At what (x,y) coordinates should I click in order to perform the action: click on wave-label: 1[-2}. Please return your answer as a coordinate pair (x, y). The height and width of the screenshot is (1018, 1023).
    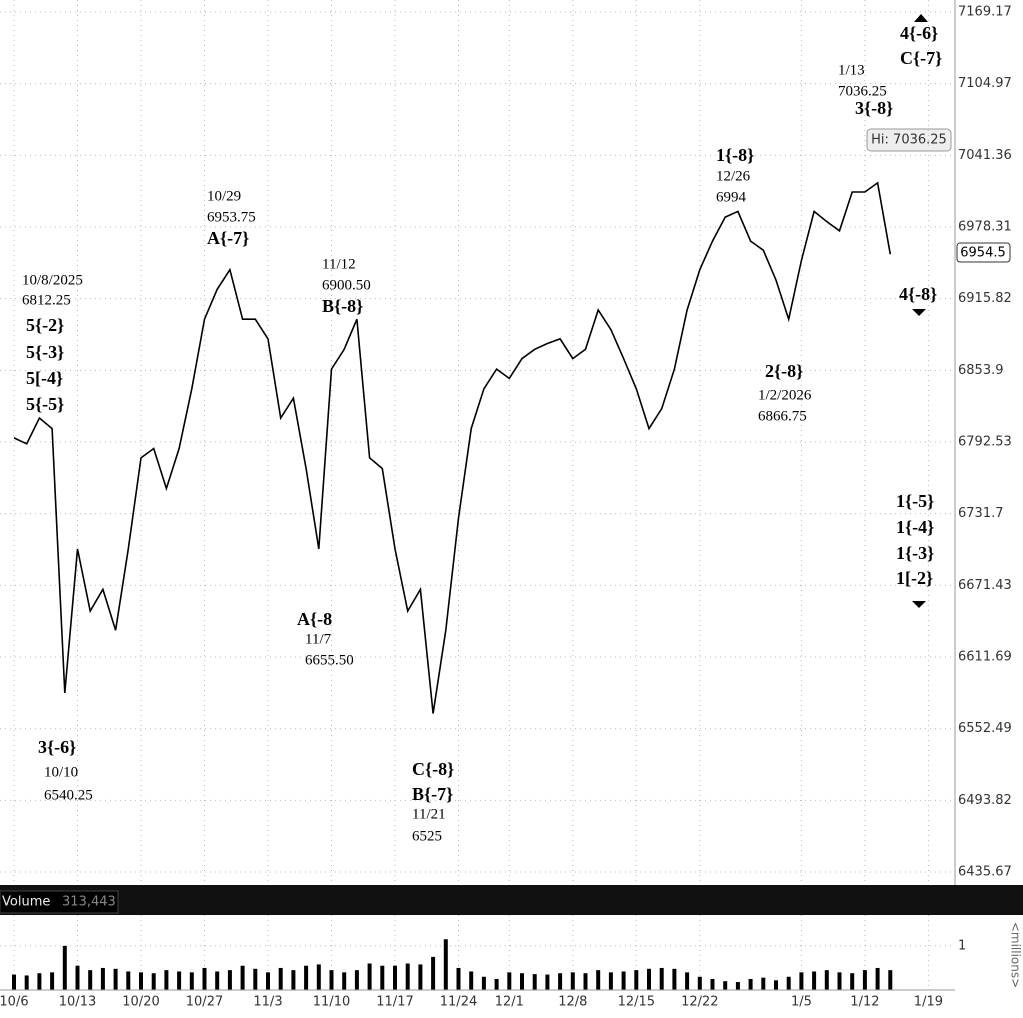
    Looking at the image, I should click on (914, 578).